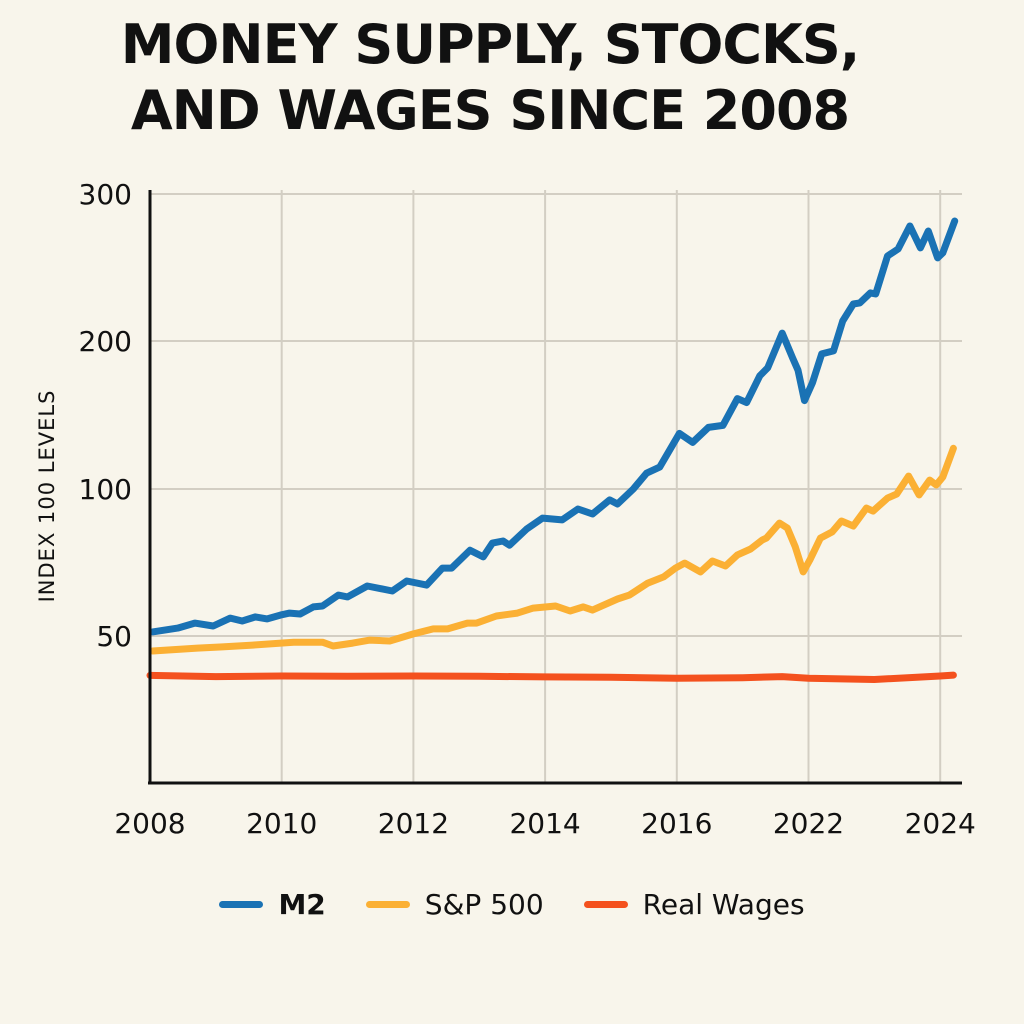  Describe the element at coordinates (302, 904) in the screenshot. I see `legend-label-m2: M2` at that location.